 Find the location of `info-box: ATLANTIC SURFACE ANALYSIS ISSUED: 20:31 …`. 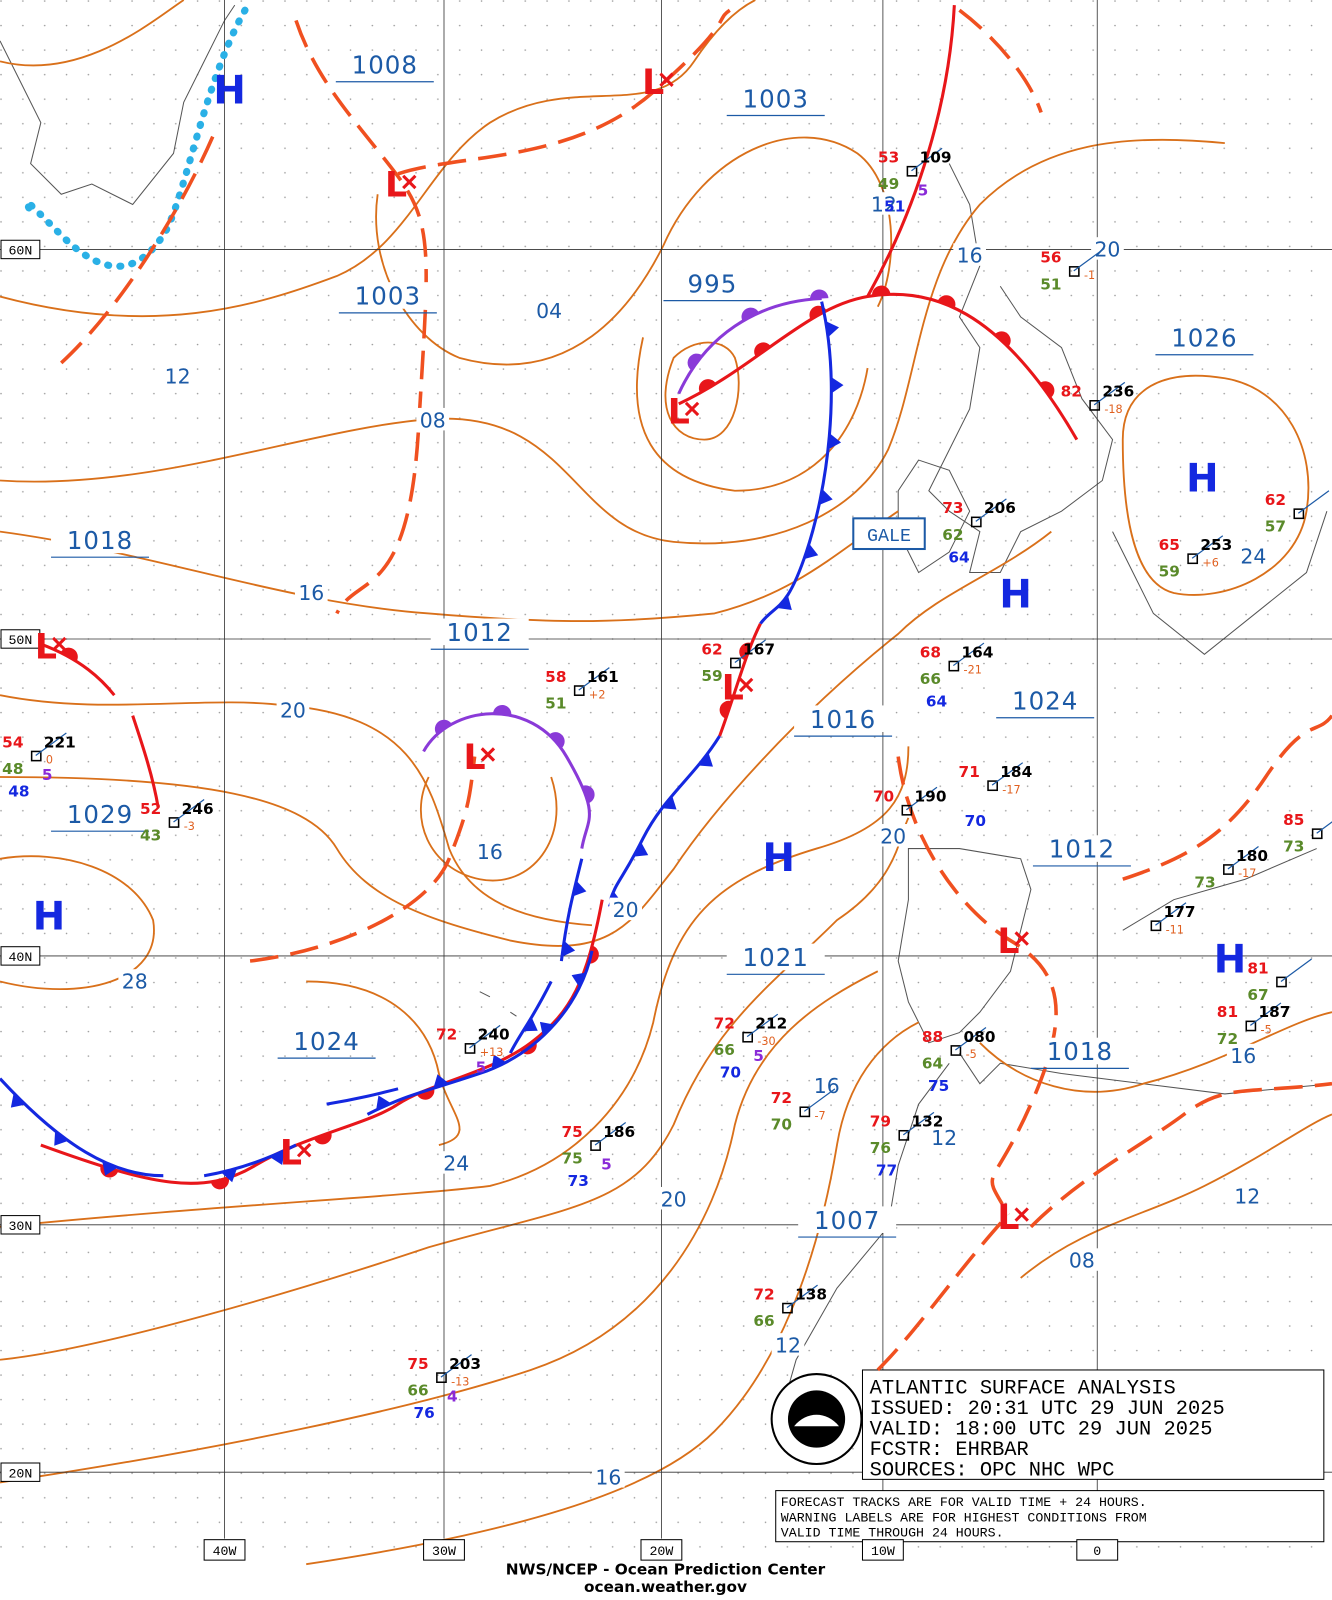

info-box: ATLANTIC SURFACE ANALYSIS ISSUED: 20:31 … is located at coordinates (1047, 1456).